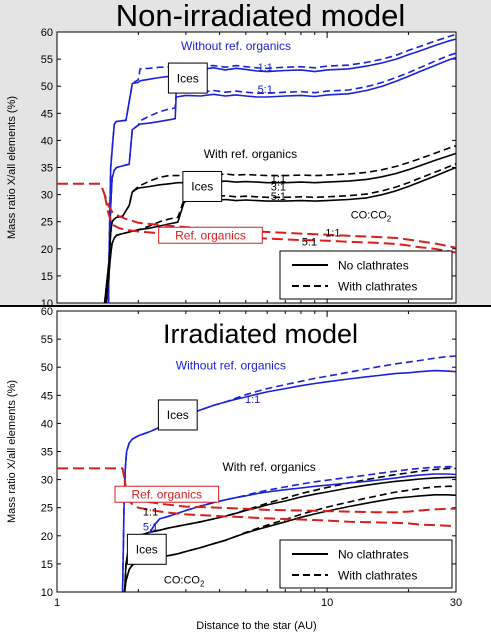 The width and height of the screenshot is (491, 641). Describe the element at coordinates (47, 593) in the screenshot. I see `y-tick-label: 10` at that location.